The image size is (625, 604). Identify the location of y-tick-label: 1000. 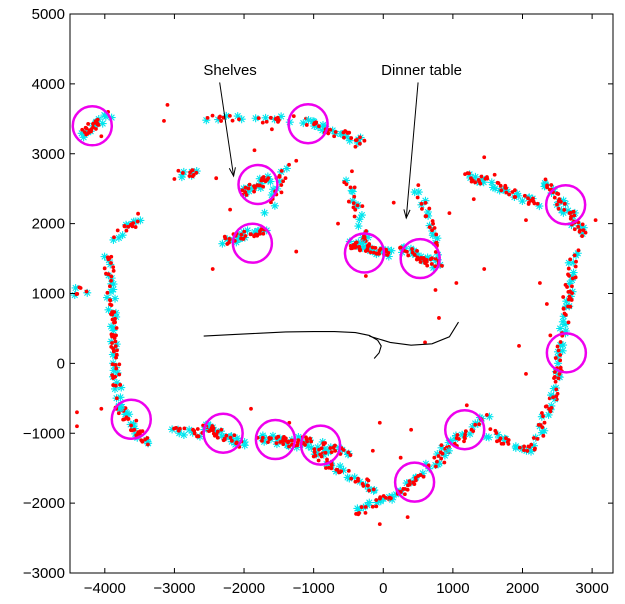
(48, 294).